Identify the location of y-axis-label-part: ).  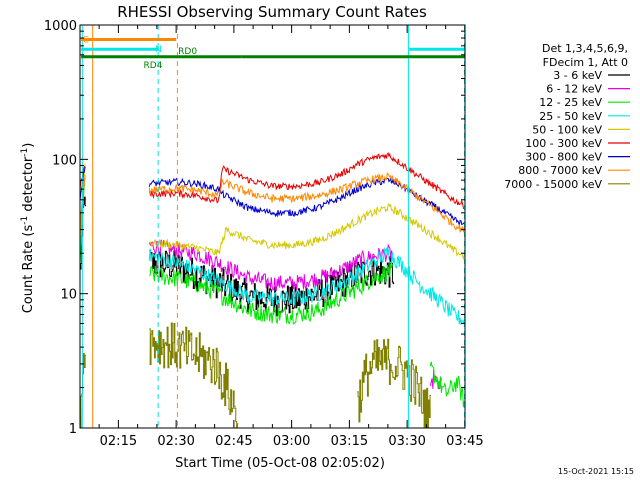
(28, 145).